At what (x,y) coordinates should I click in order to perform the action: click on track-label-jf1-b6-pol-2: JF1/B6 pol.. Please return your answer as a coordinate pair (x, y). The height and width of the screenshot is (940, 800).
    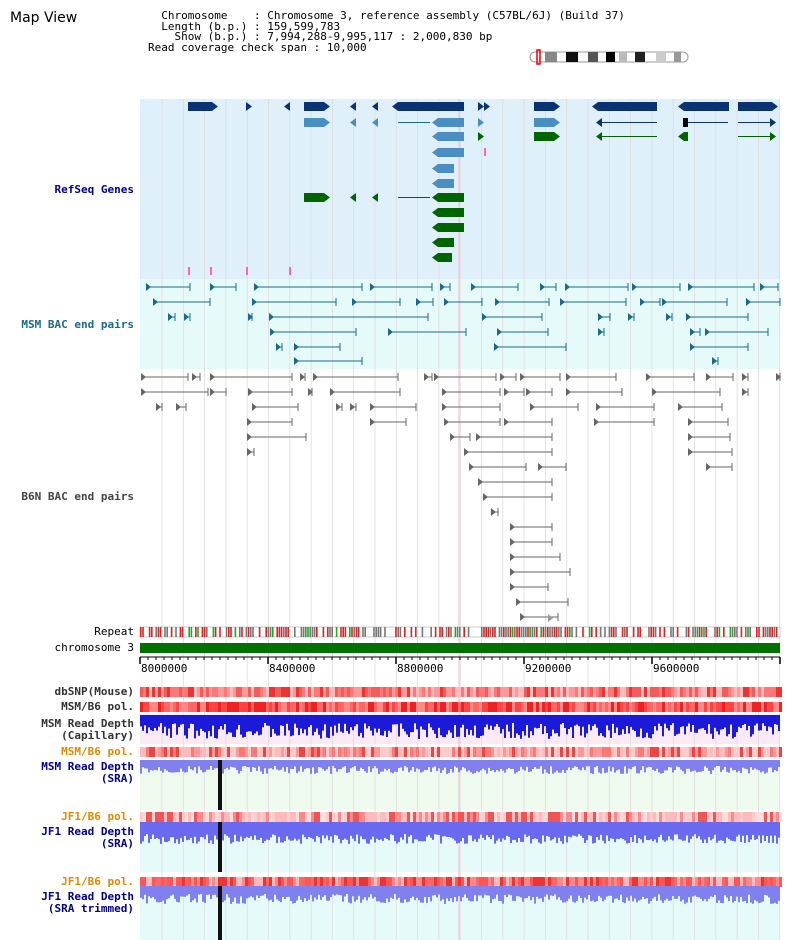
    Looking at the image, I should click on (97, 881).